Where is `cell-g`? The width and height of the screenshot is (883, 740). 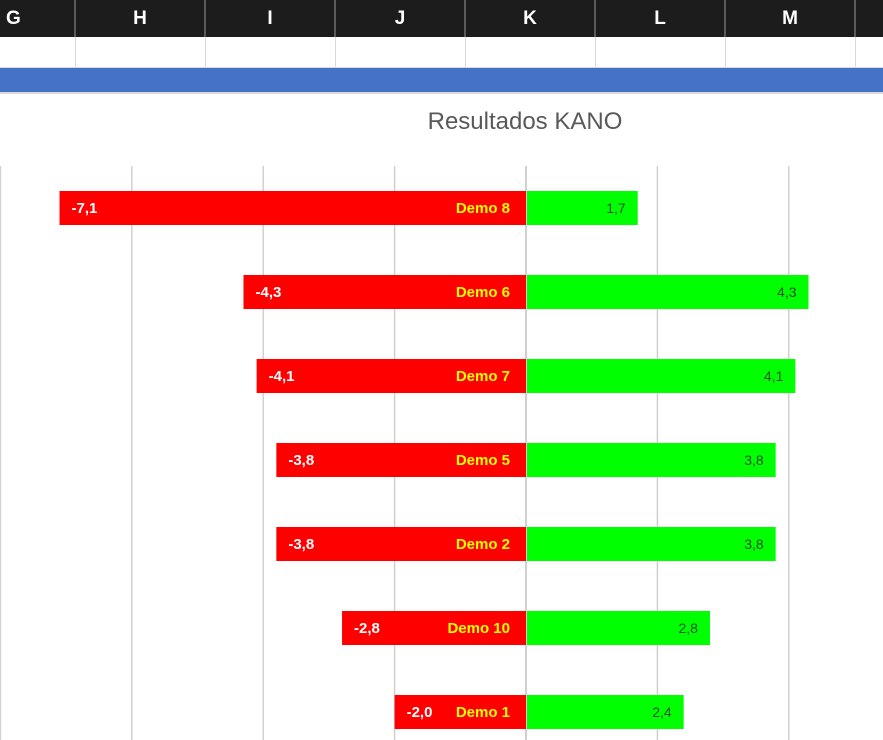
cell-g is located at coordinates (38, 52).